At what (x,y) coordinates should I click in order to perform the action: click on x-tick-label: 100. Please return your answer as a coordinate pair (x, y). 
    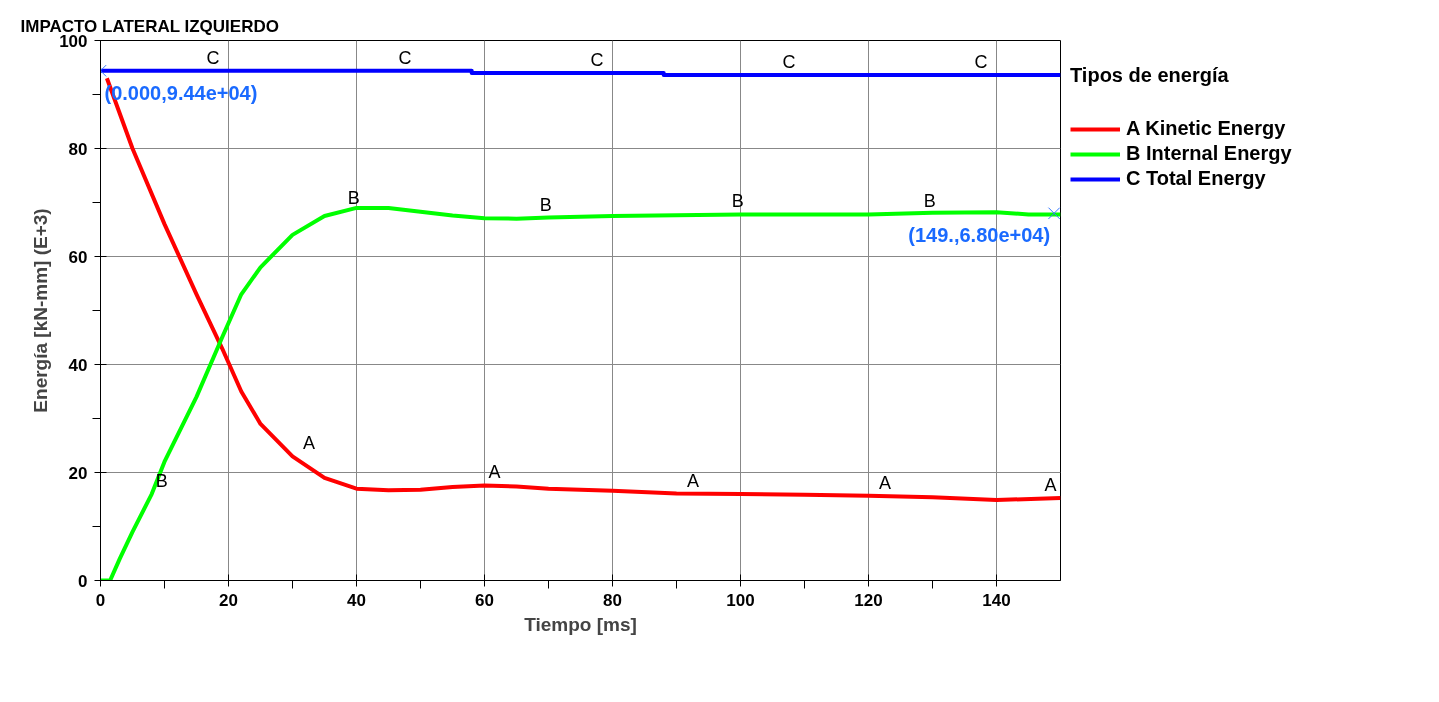
    Looking at the image, I should click on (740, 600).